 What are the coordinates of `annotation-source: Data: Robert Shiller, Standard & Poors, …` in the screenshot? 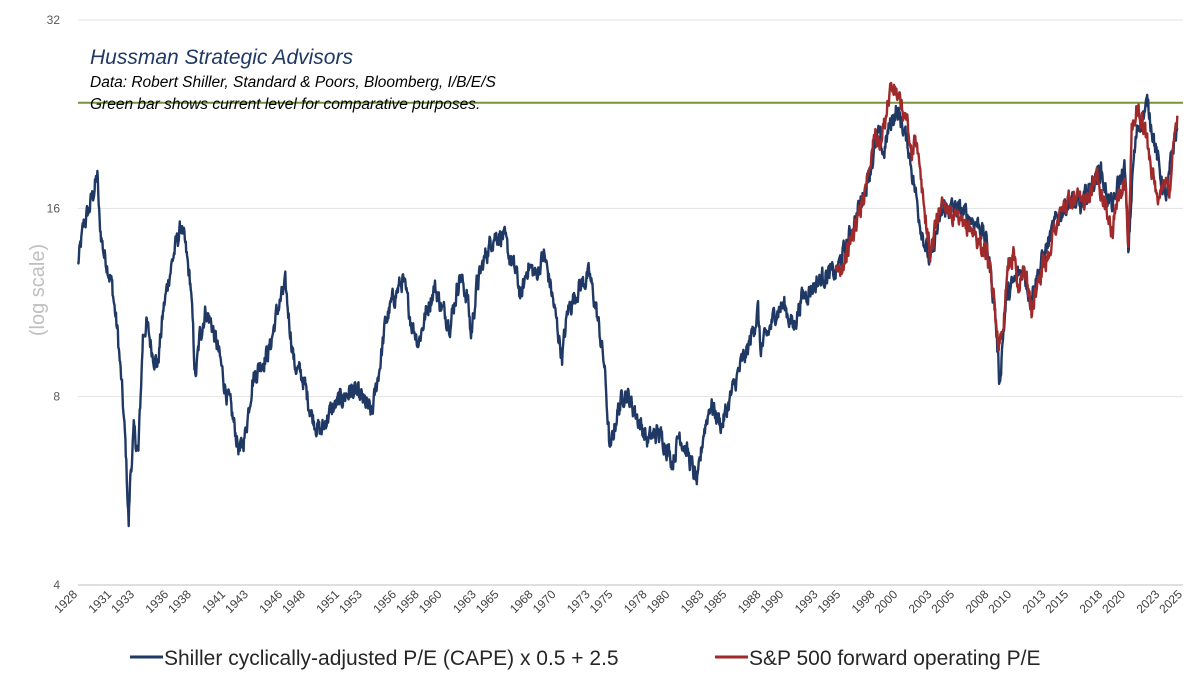 It's located at (293, 82).